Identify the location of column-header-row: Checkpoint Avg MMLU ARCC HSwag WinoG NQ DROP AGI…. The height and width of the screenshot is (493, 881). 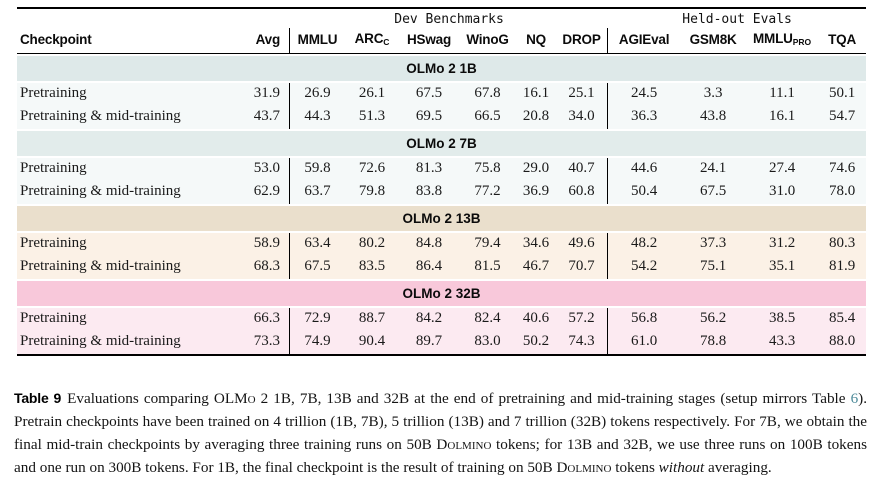
(442, 41).